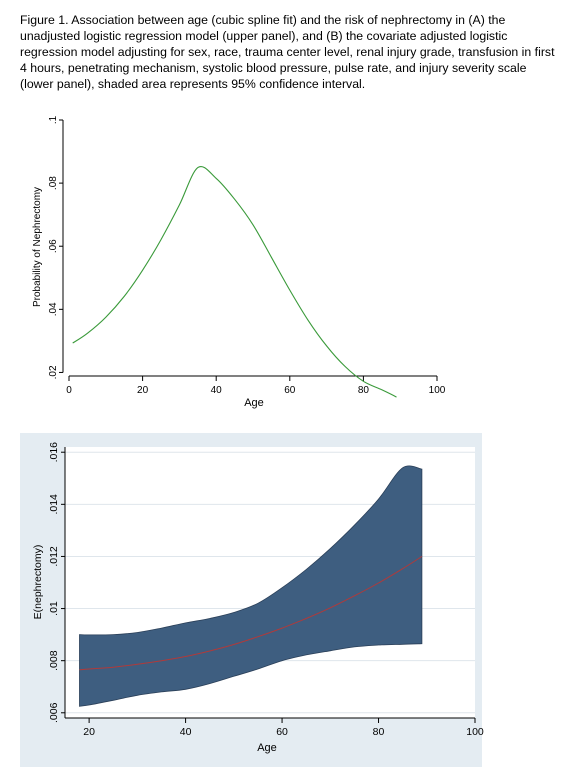 The width and height of the screenshot is (568, 777). Describe the element at coordinates (89, 732) in the screenshot. I see `lower-x-tick-label: 20` at that location.